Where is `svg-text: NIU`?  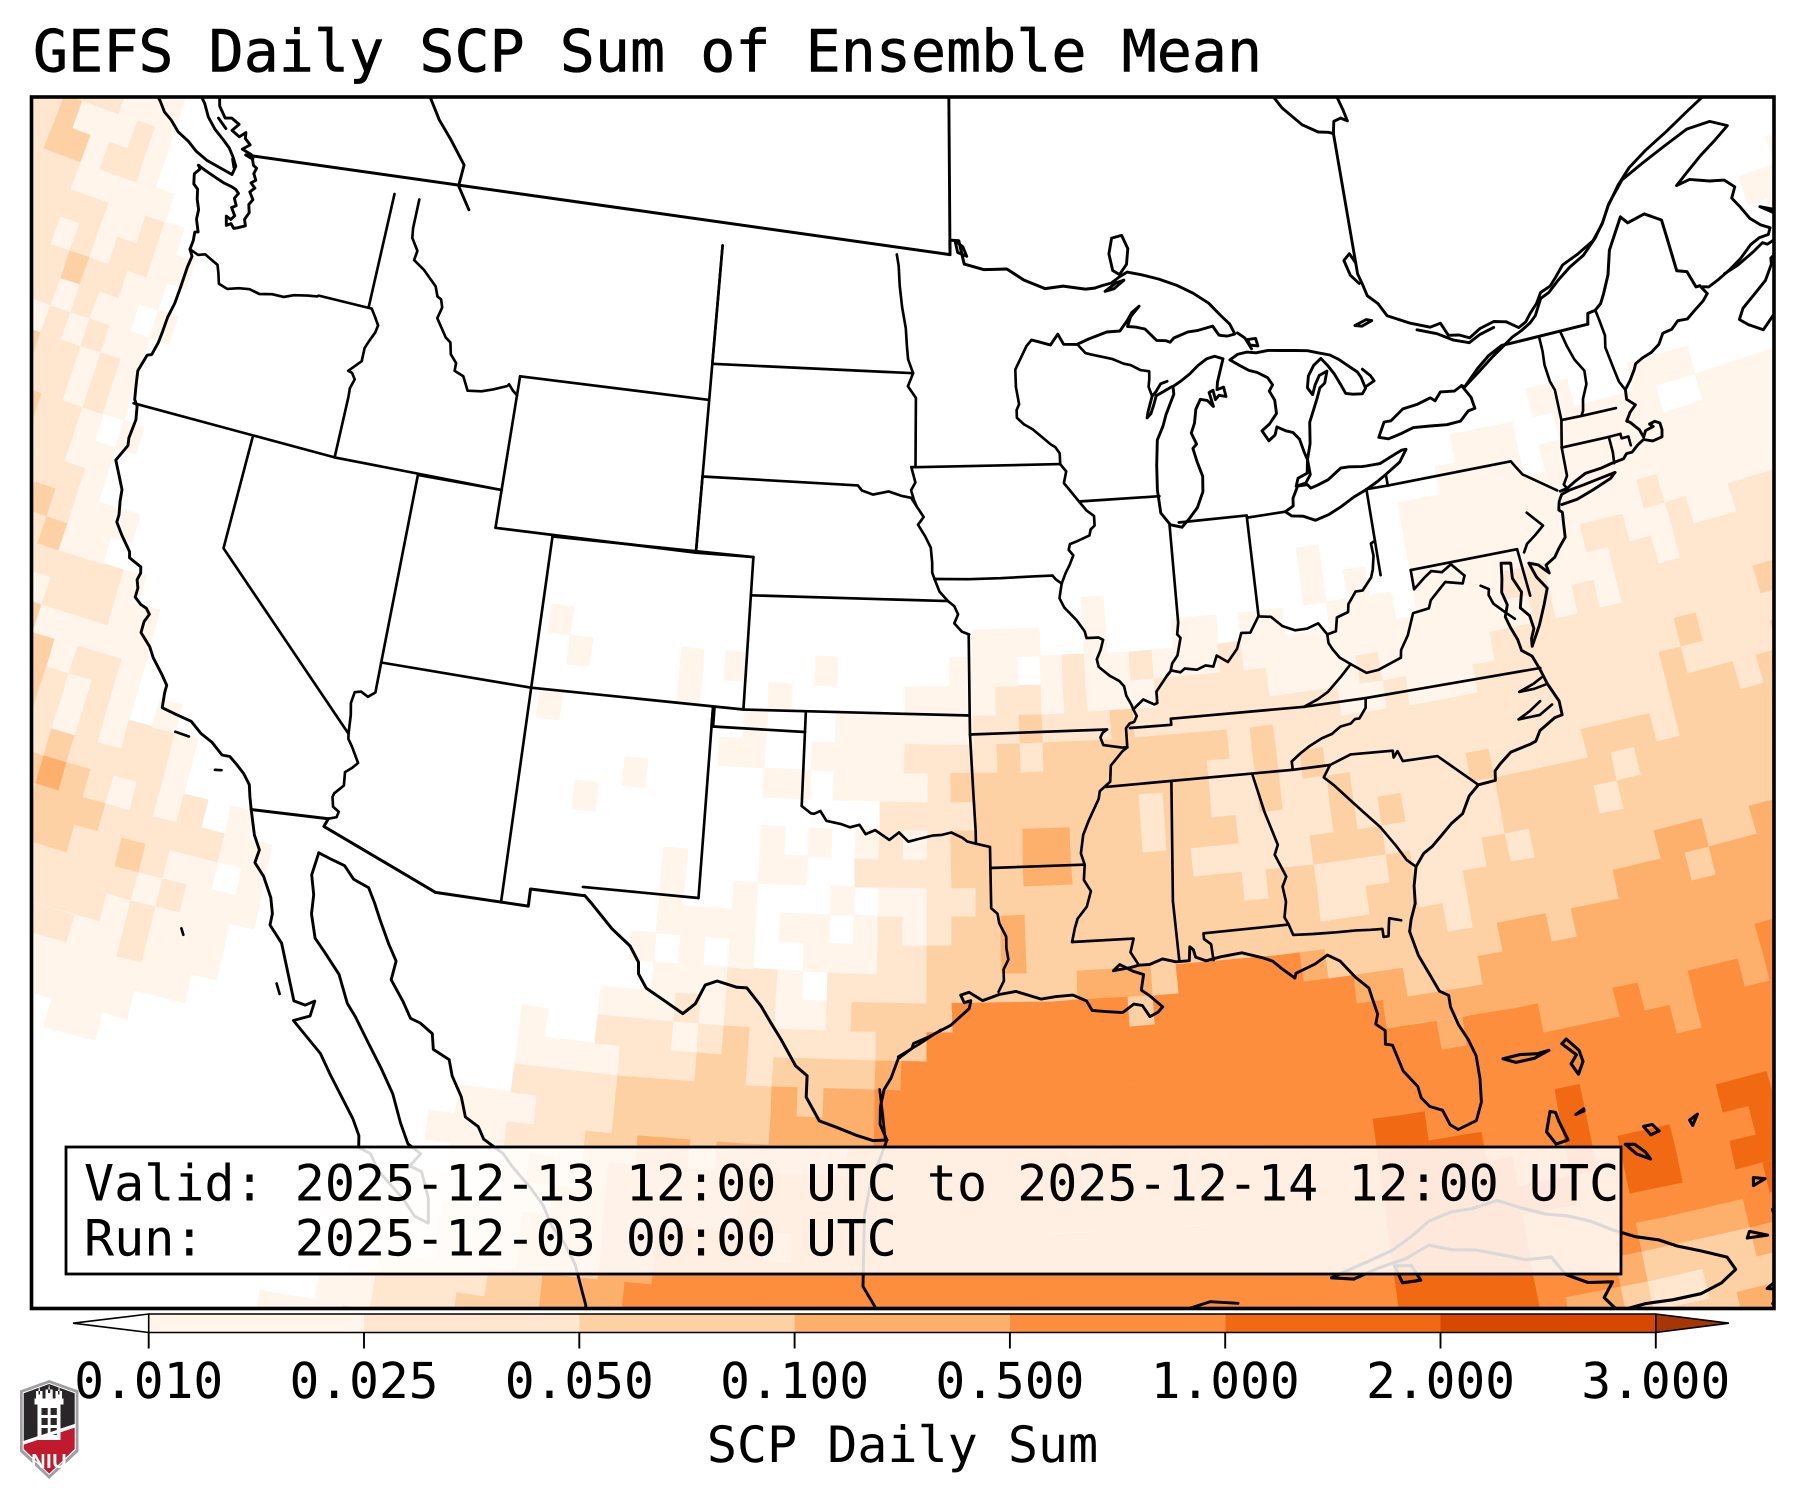
svg-text: NIU is located at coordinates (49, 1462).